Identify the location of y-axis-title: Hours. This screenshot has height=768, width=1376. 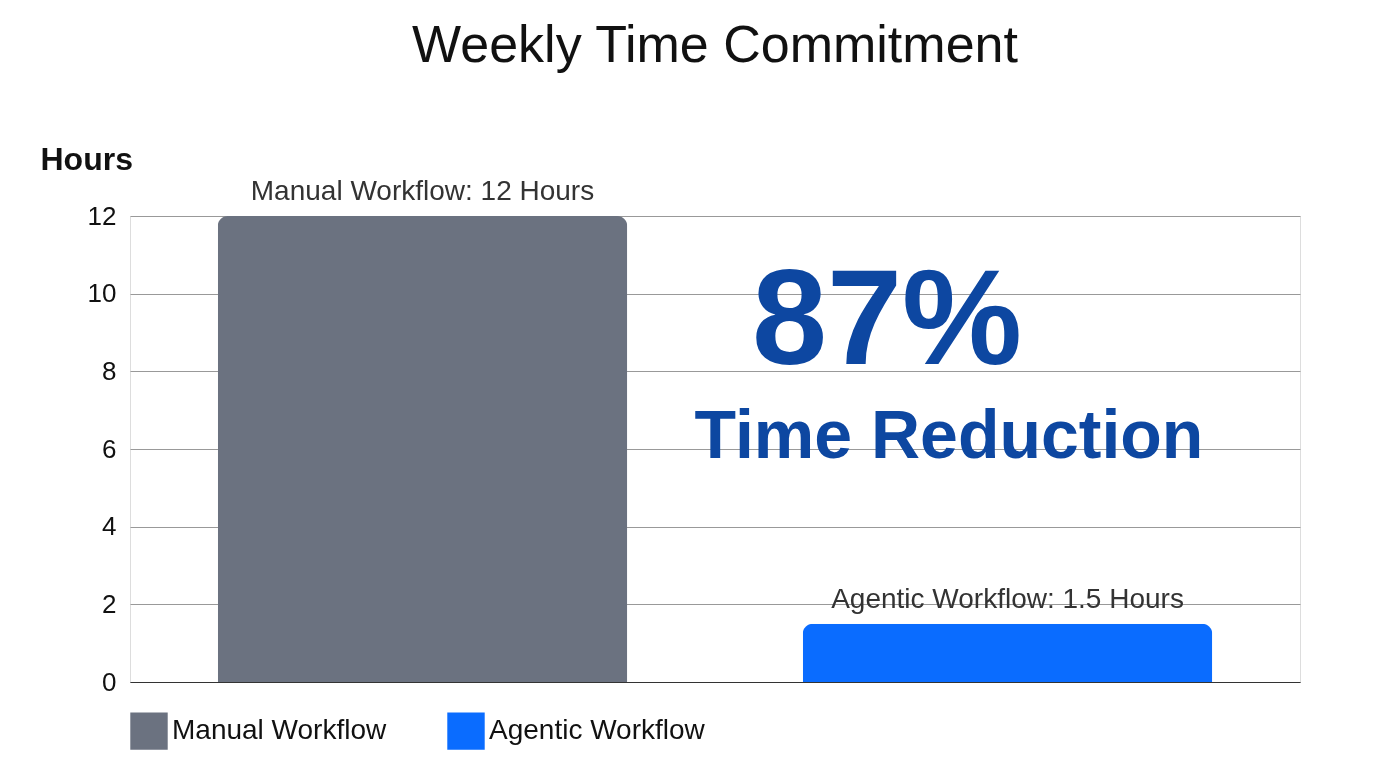
(86, 158).